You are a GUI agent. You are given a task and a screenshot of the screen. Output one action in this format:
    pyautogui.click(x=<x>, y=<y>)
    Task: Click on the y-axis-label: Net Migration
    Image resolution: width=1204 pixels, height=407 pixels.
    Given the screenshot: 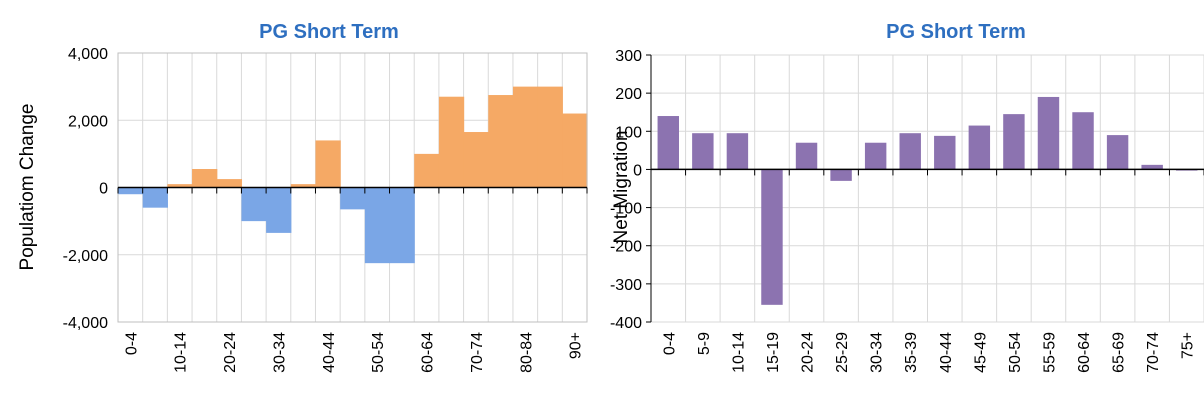 What is the action you would take?
    pyautogui.click(x=621, y=187)
    